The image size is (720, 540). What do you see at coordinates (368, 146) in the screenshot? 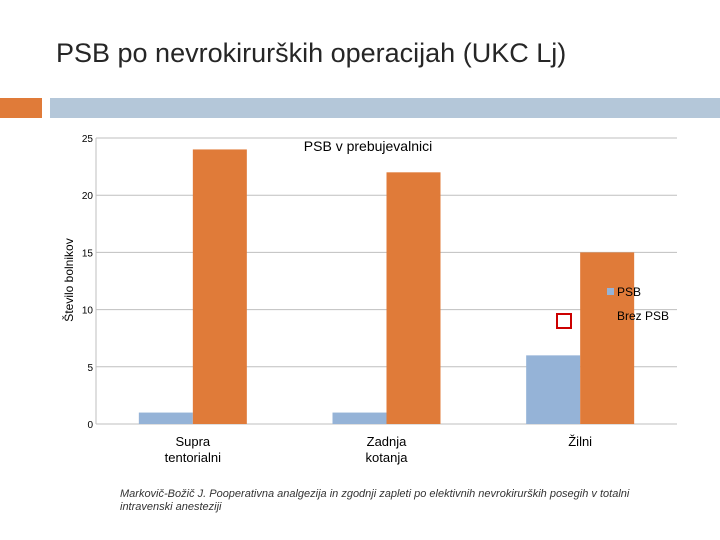
I see `chart-title: PSB v prebujevalnici` at bounding box center [368, 146].